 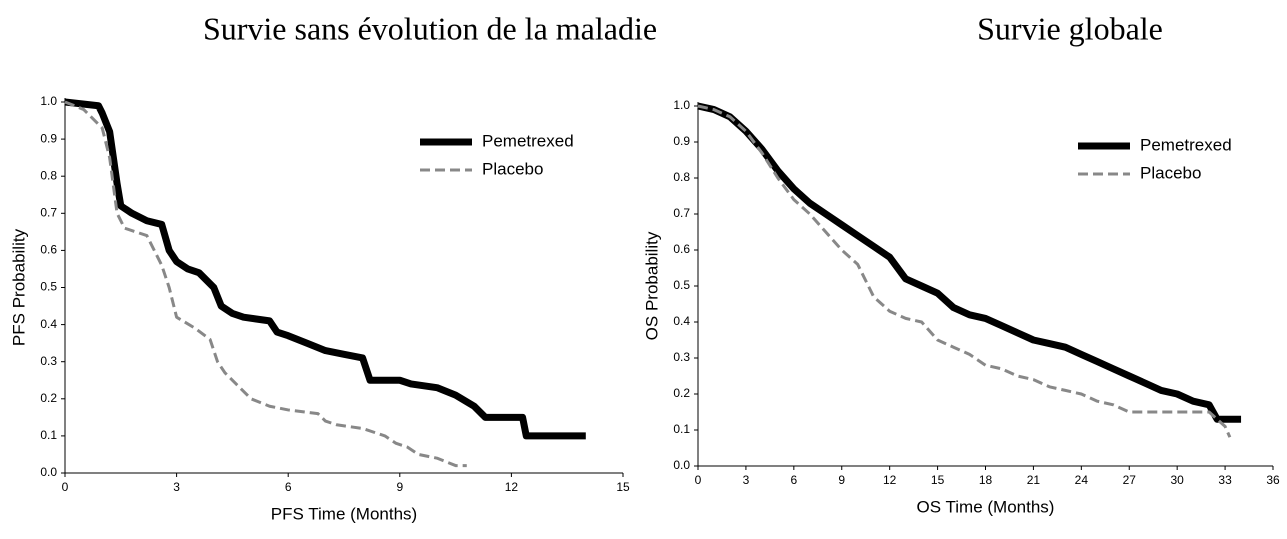 I want to click on chart-title: Survie globale, so click(x=1070, y=28).